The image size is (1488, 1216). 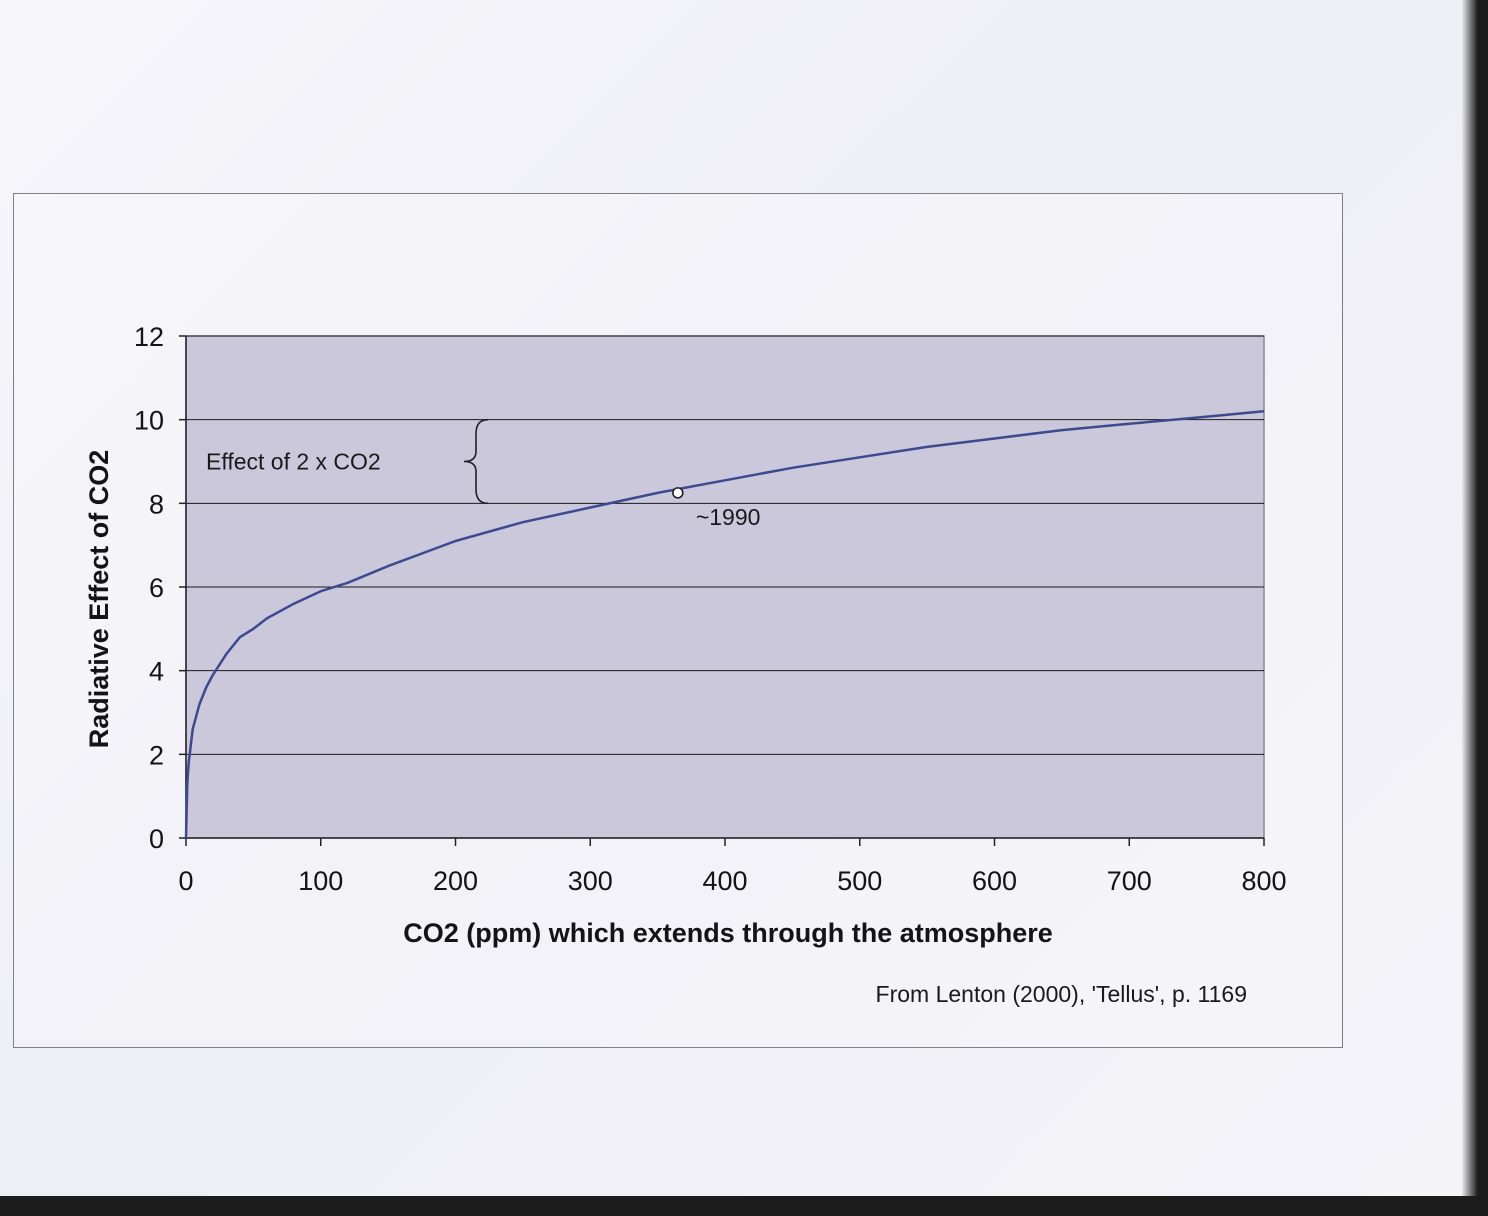 What do you see at coordinates (1061, 994) in the screenshot?
I see `source-note: From Lenton (2000), 'Tellus', p. 1169` at bounding box center [1061, 994].